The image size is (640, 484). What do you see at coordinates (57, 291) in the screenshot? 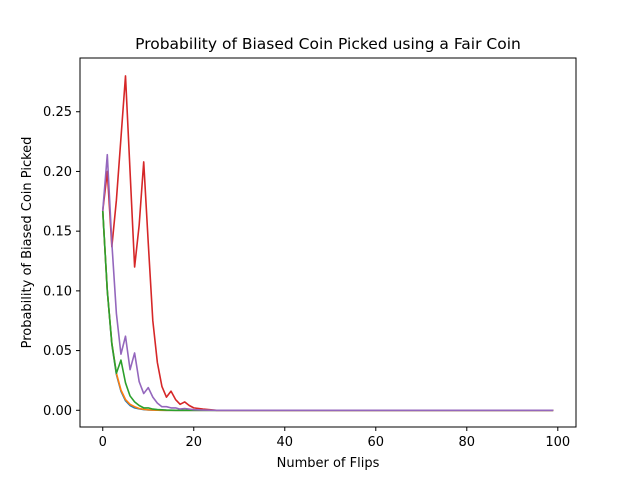
I see `y-tick-label: 0.10` at bounding box center [57, 291].